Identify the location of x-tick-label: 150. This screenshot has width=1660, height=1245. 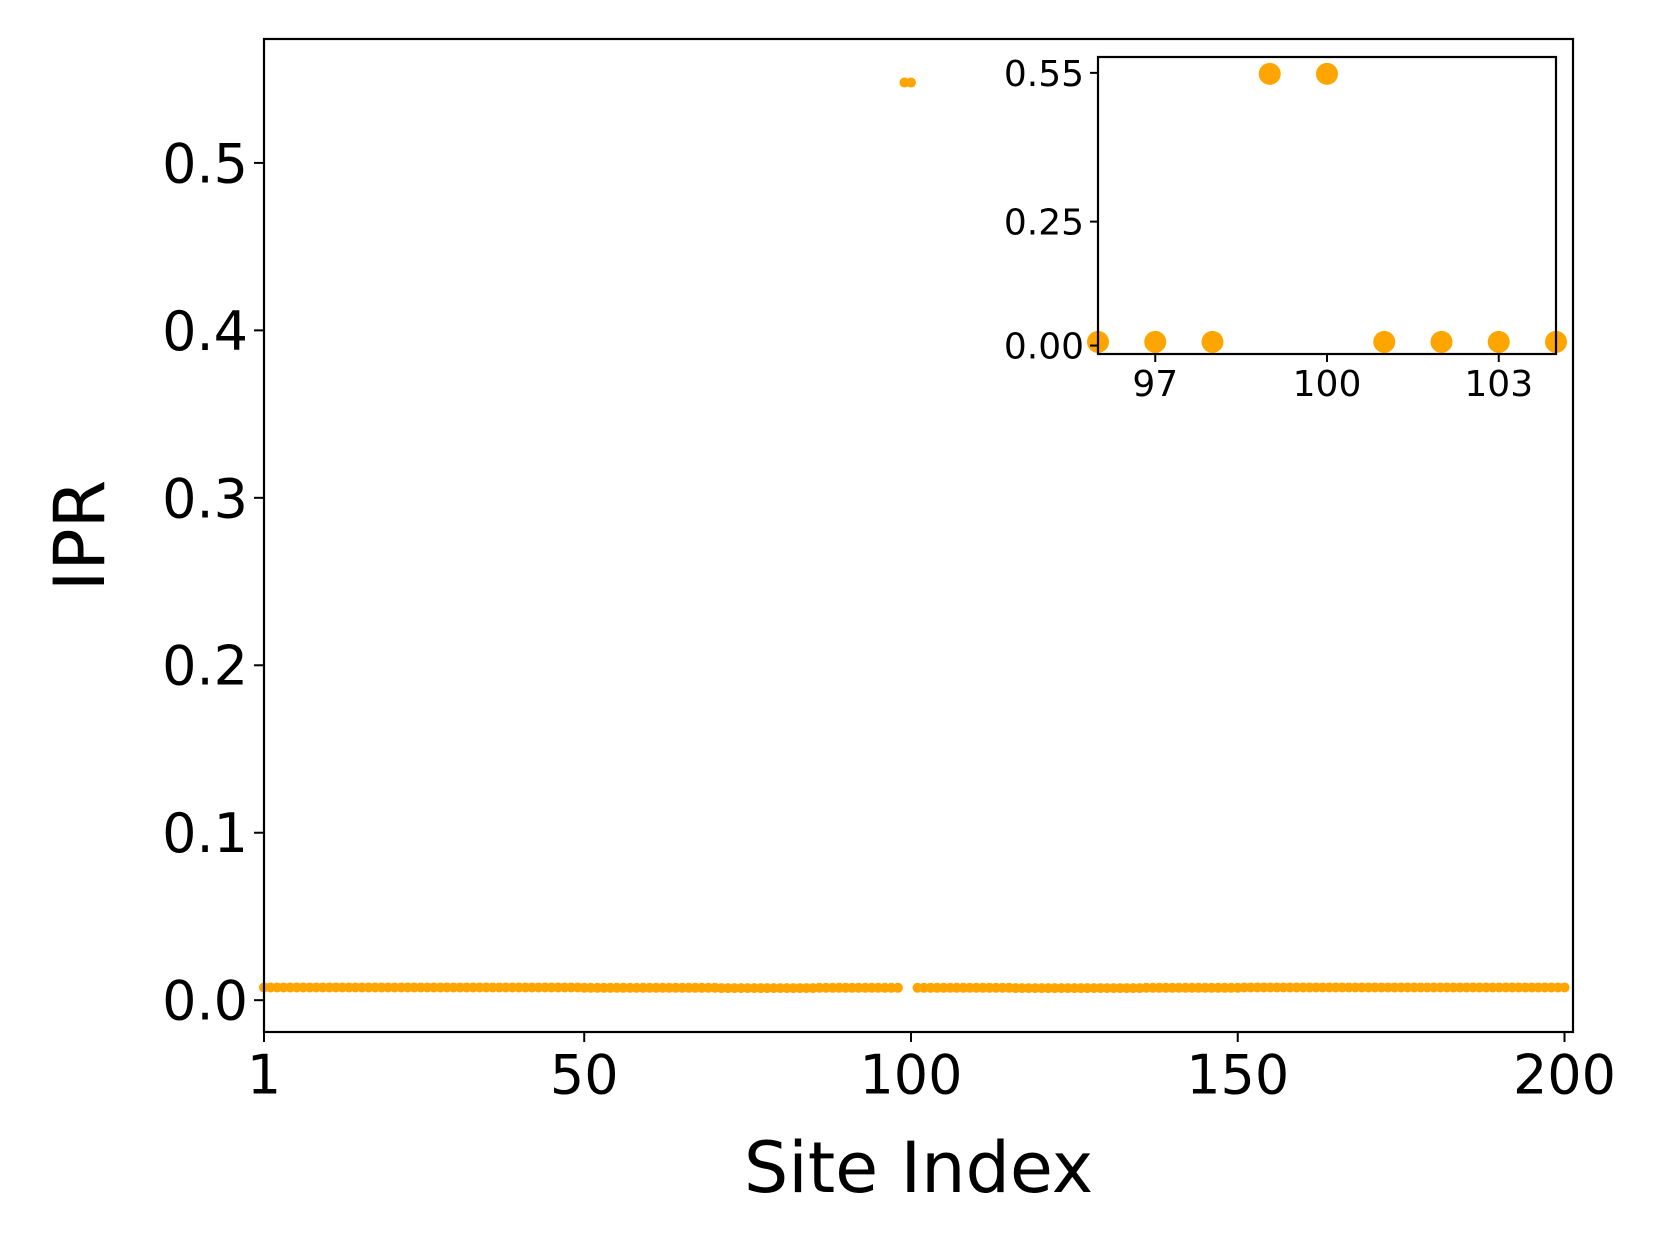
(1237, 1074).